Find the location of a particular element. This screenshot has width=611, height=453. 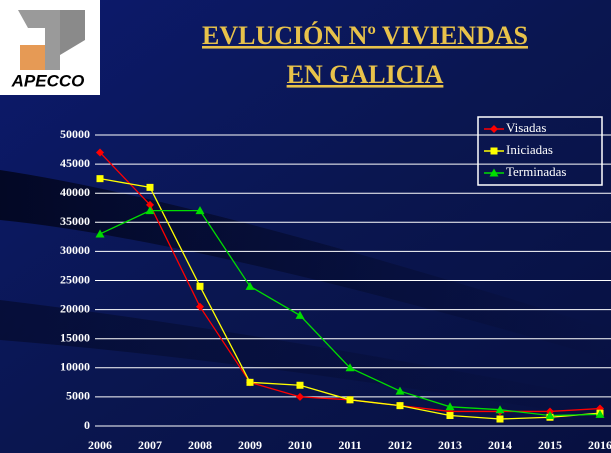

legend-box is located at coordinates (540, 151).